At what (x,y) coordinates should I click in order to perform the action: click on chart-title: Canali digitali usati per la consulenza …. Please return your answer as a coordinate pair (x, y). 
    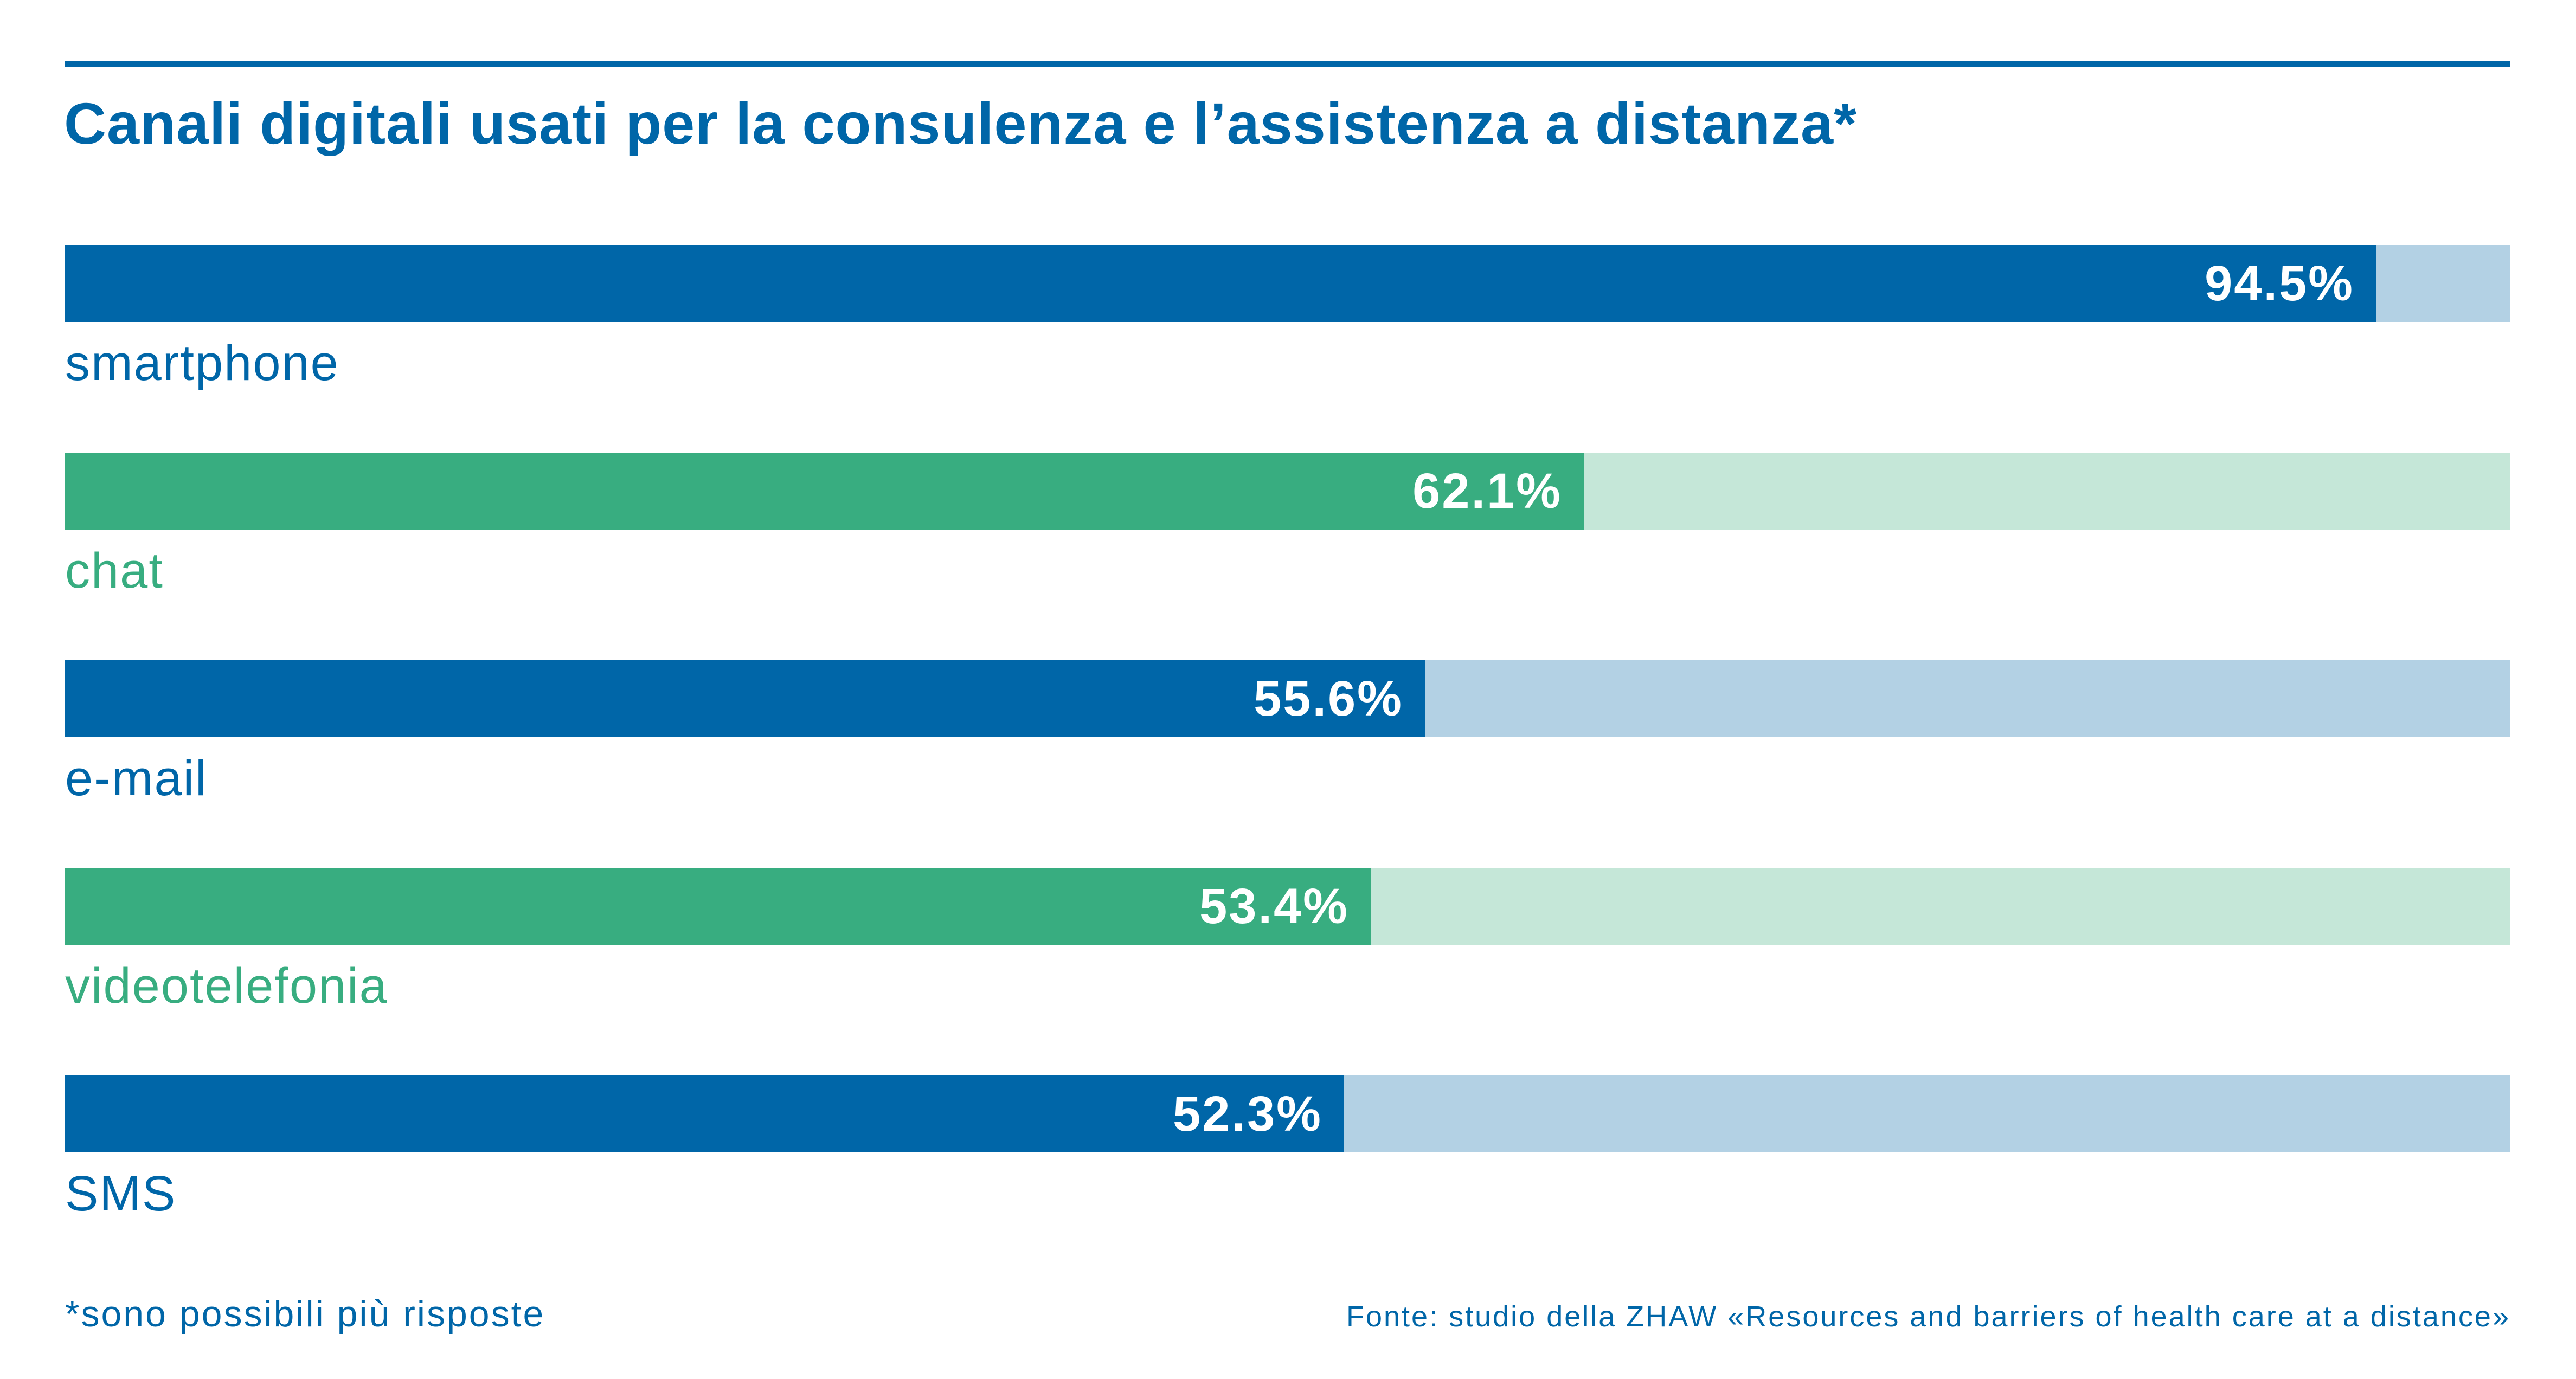
    Looking at the image, I should click on (961, 123).